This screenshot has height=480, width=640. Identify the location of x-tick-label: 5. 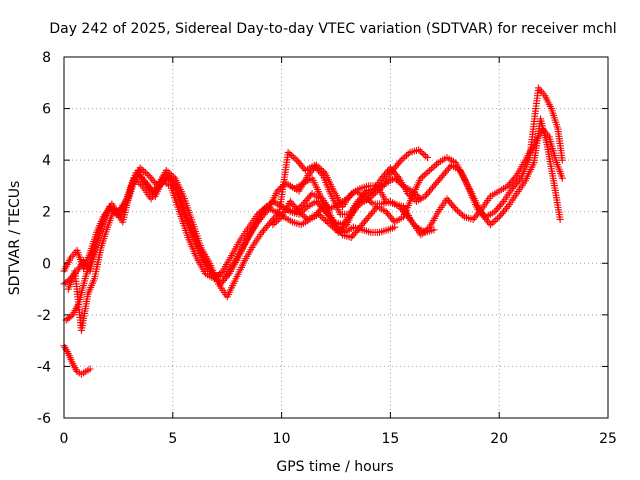
(172, 439).